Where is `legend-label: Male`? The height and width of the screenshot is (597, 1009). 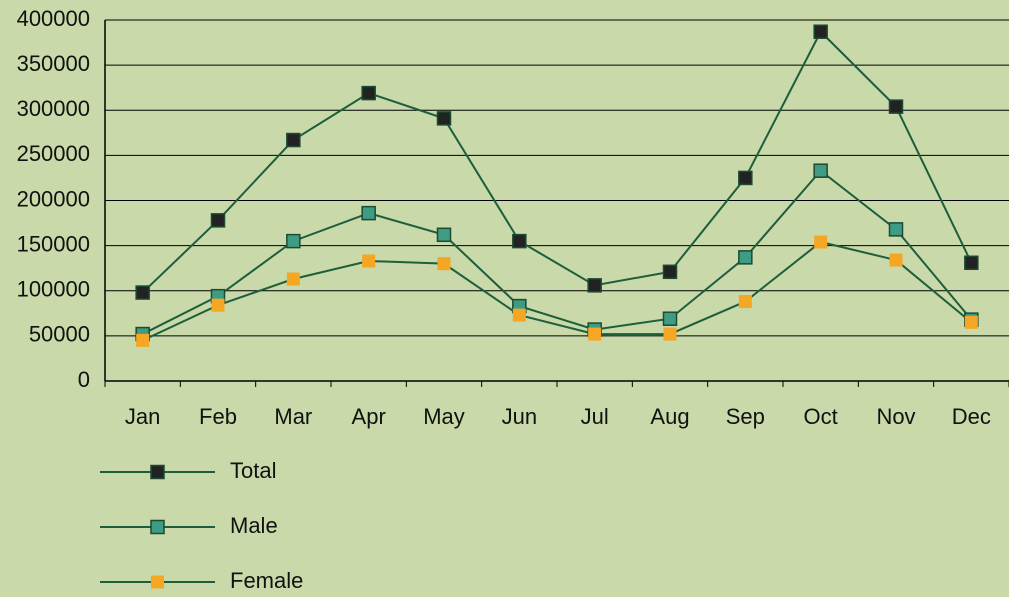 legend-label: Male is located at coordinates (254, 525).